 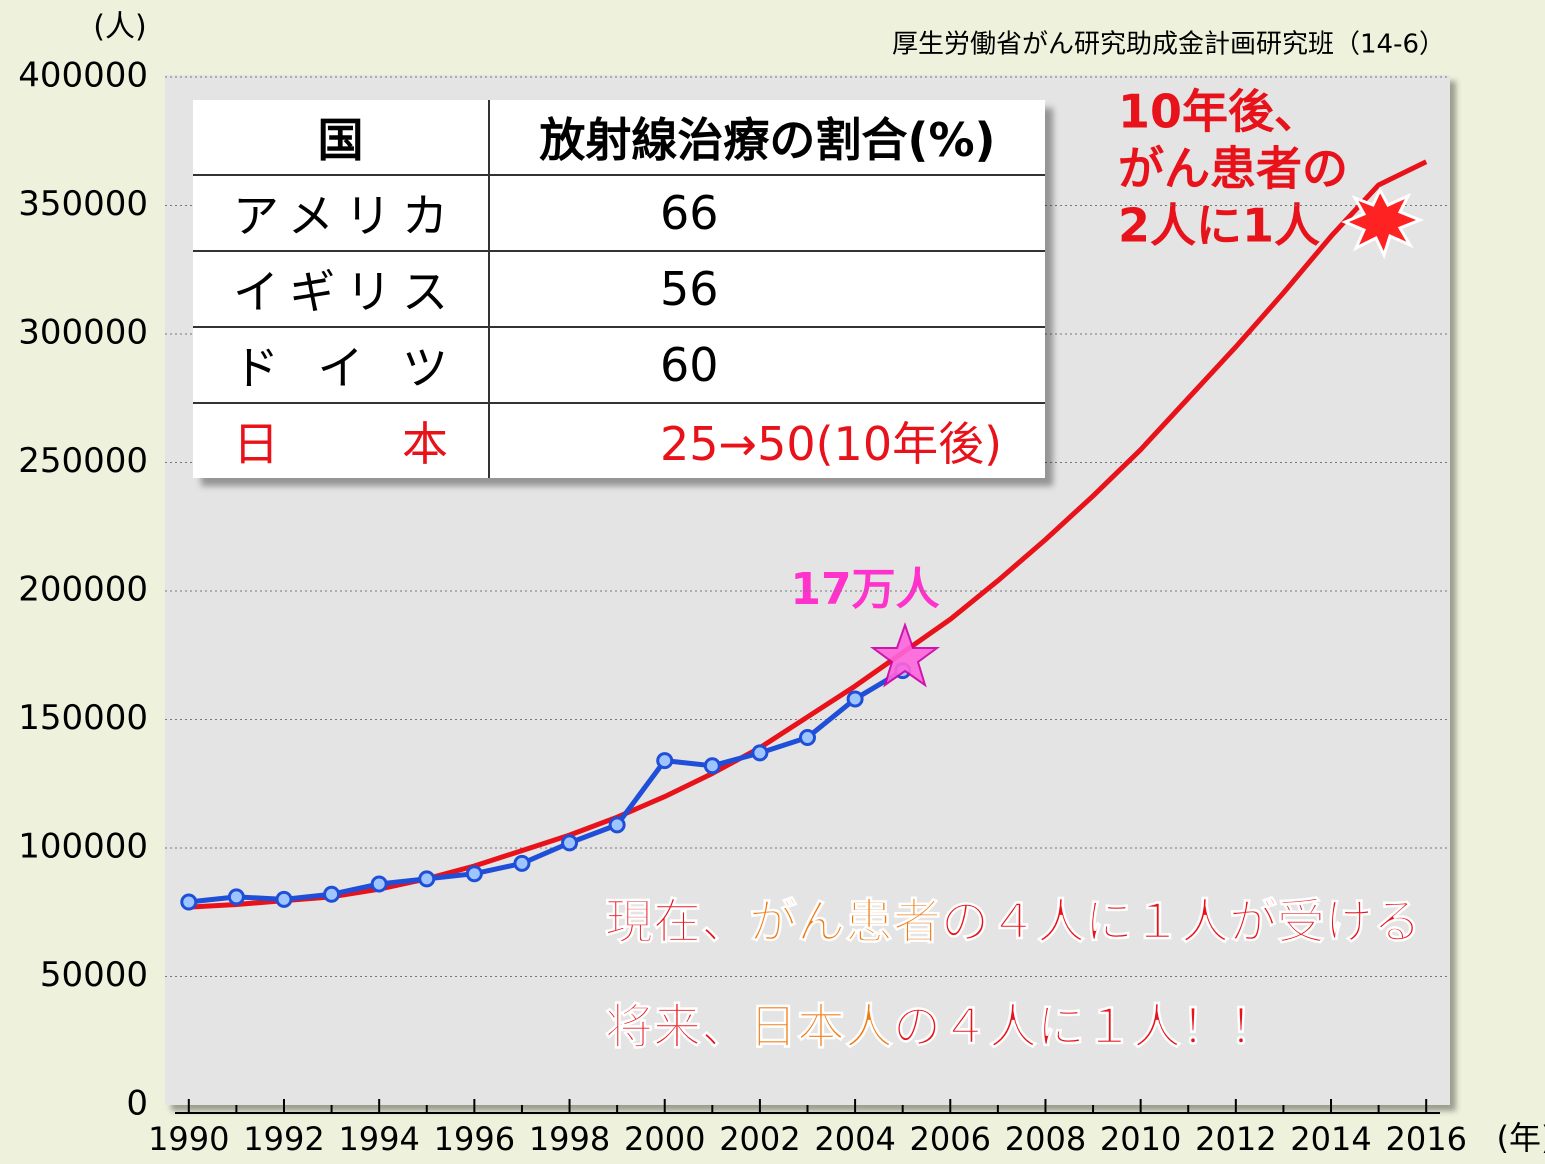 I want to click on y-unit: (人), so click(x=119, y=27).